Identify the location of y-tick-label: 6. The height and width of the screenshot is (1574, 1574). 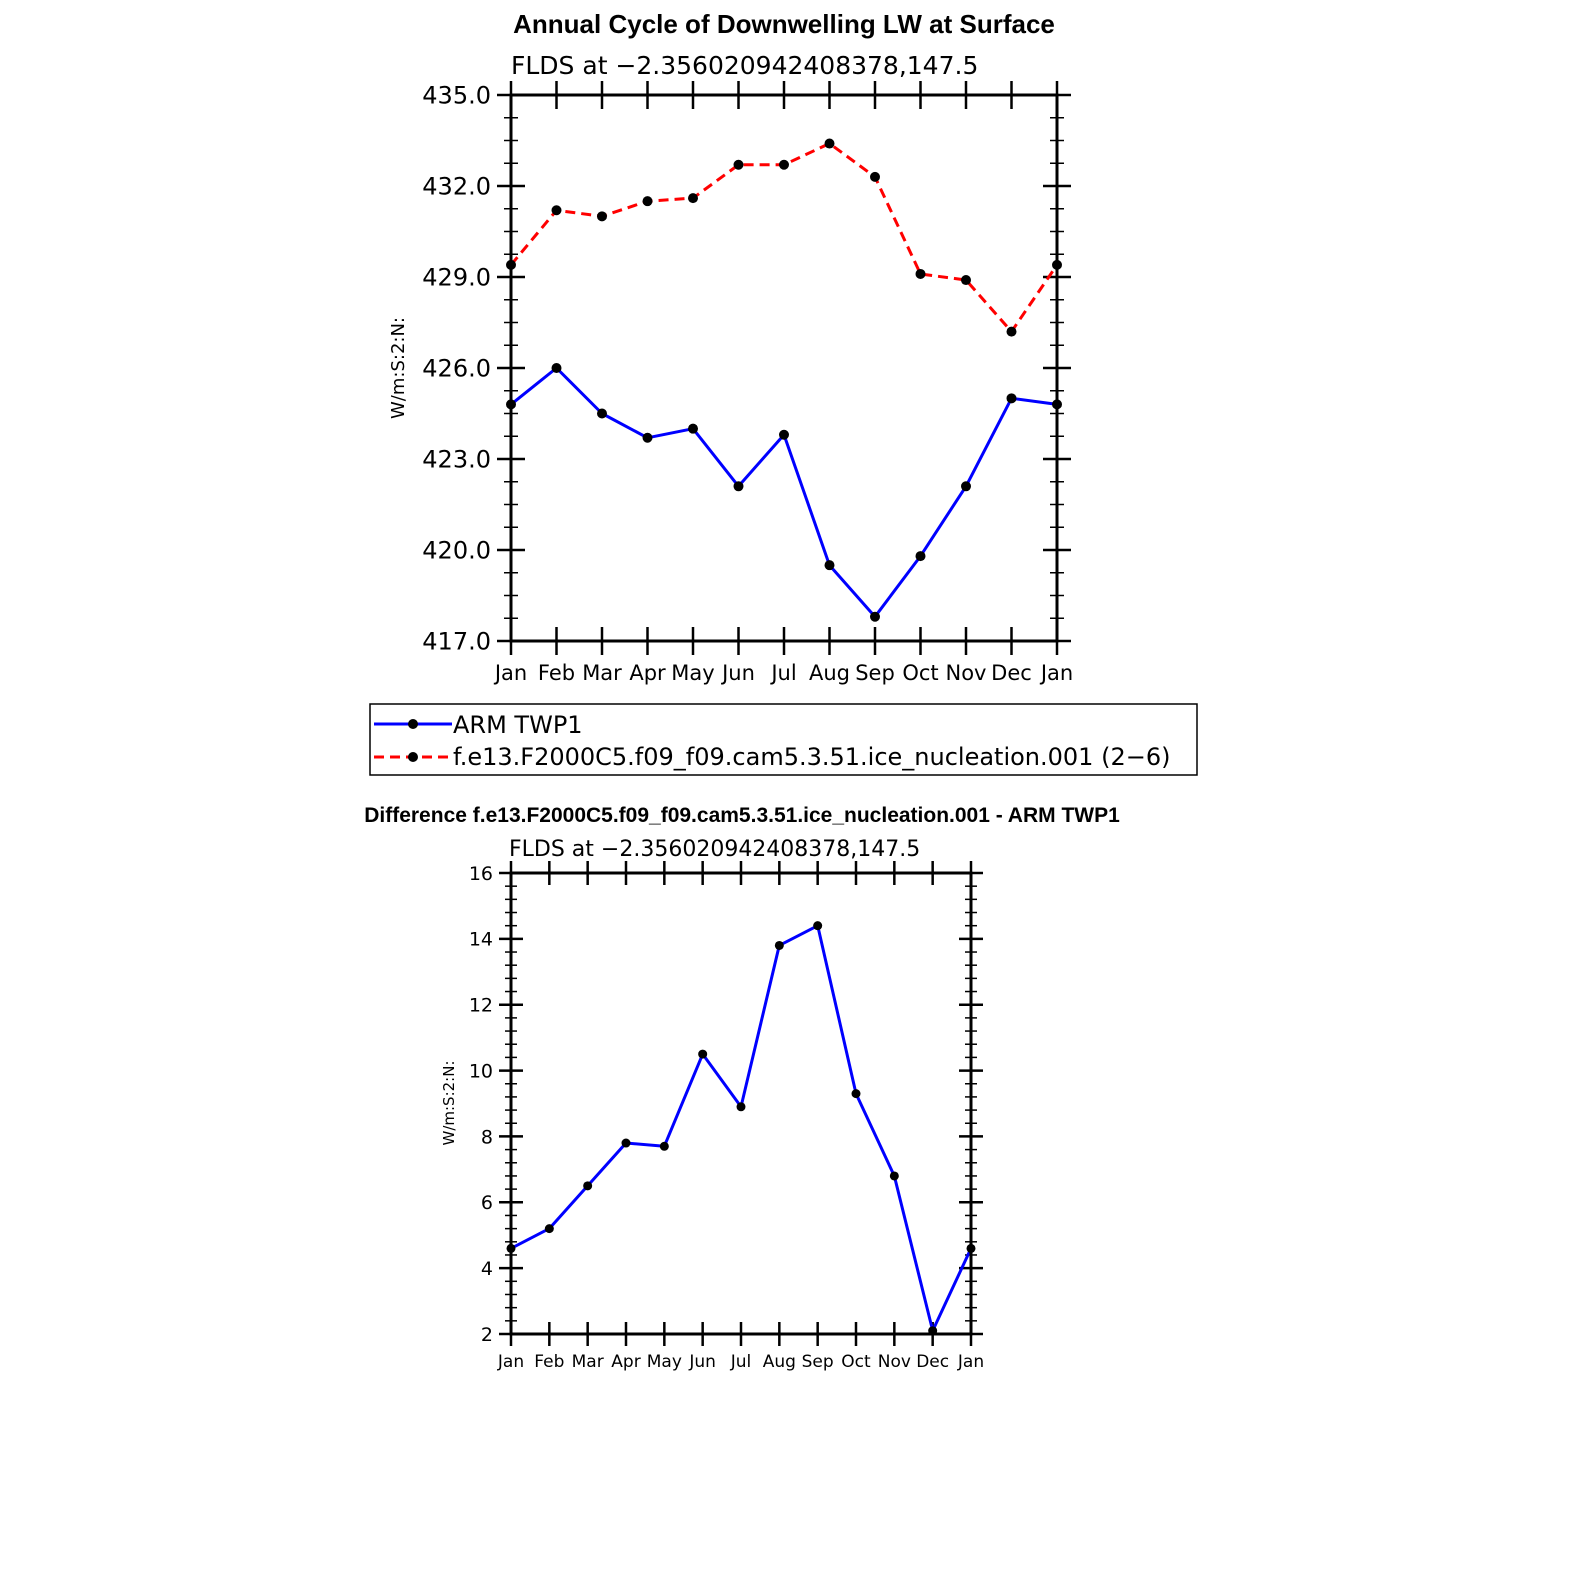
(487, 1203).